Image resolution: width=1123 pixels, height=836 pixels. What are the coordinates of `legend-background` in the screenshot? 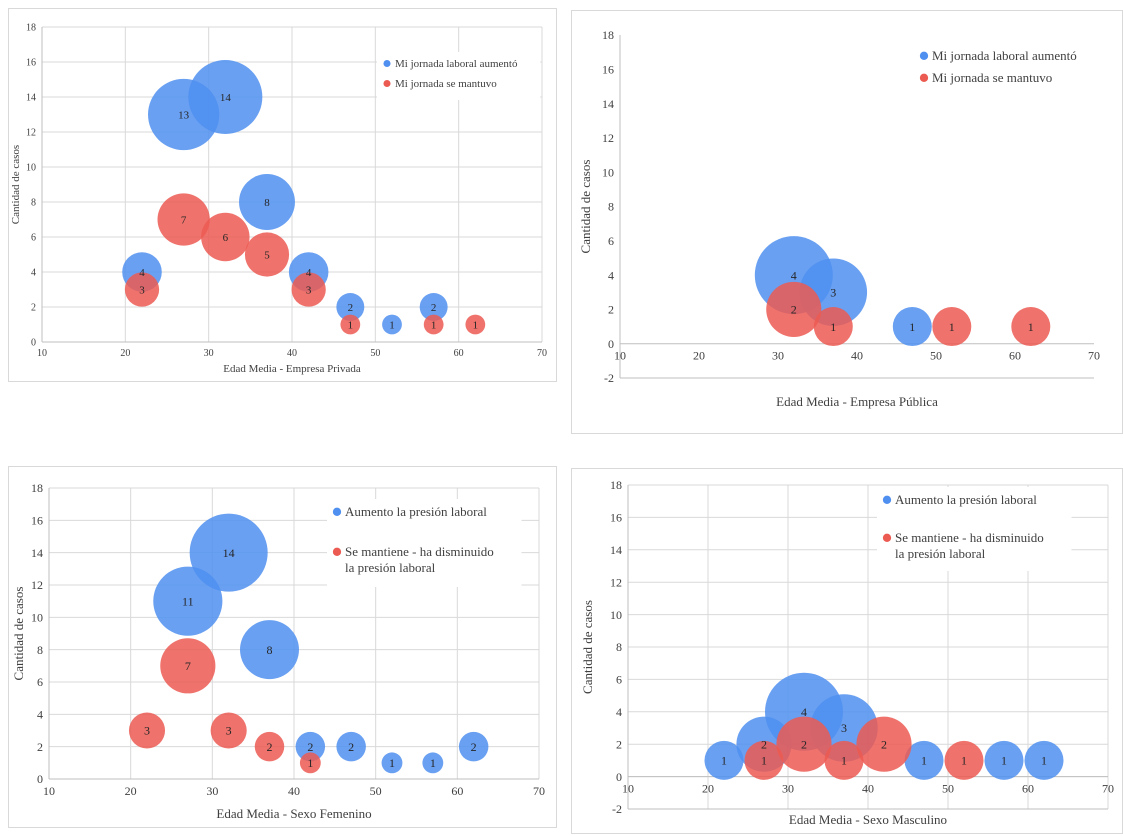 It's located at (424, 543).